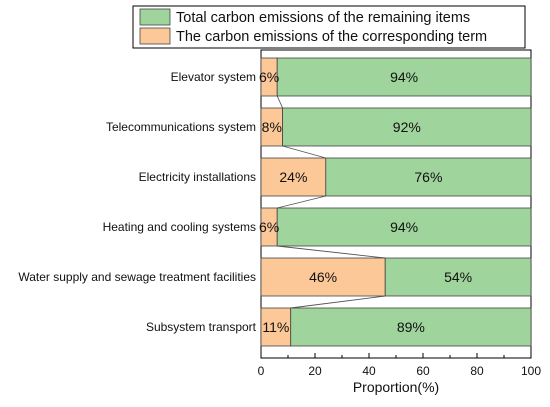  What do you see at coordinates (315, 371) in the screenshot?
I see `x-tick-label: 20` at bounding box center [315, 371].